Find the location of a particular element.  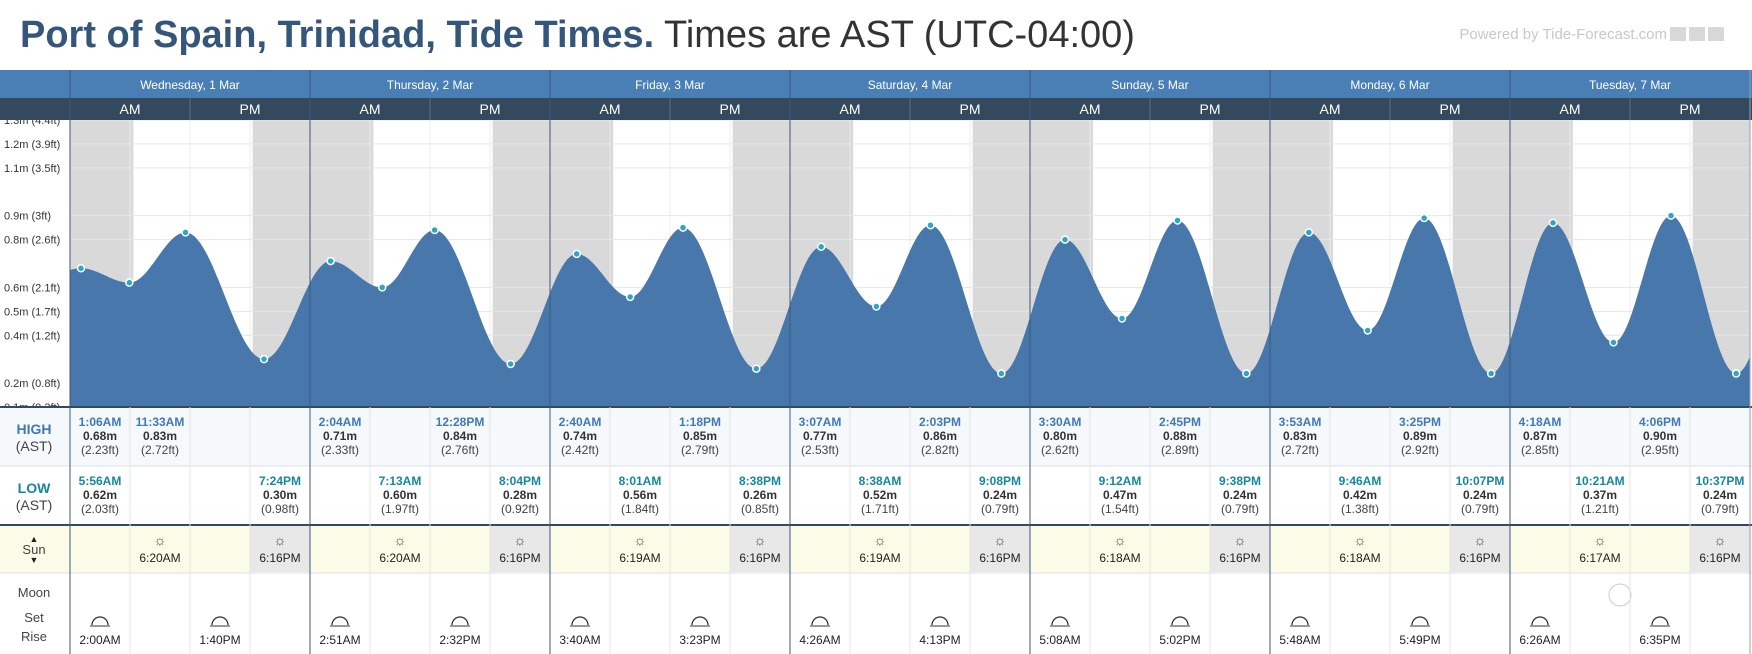

low-tide-feet: (1.38ft) is located at coordinates (1360, 509).